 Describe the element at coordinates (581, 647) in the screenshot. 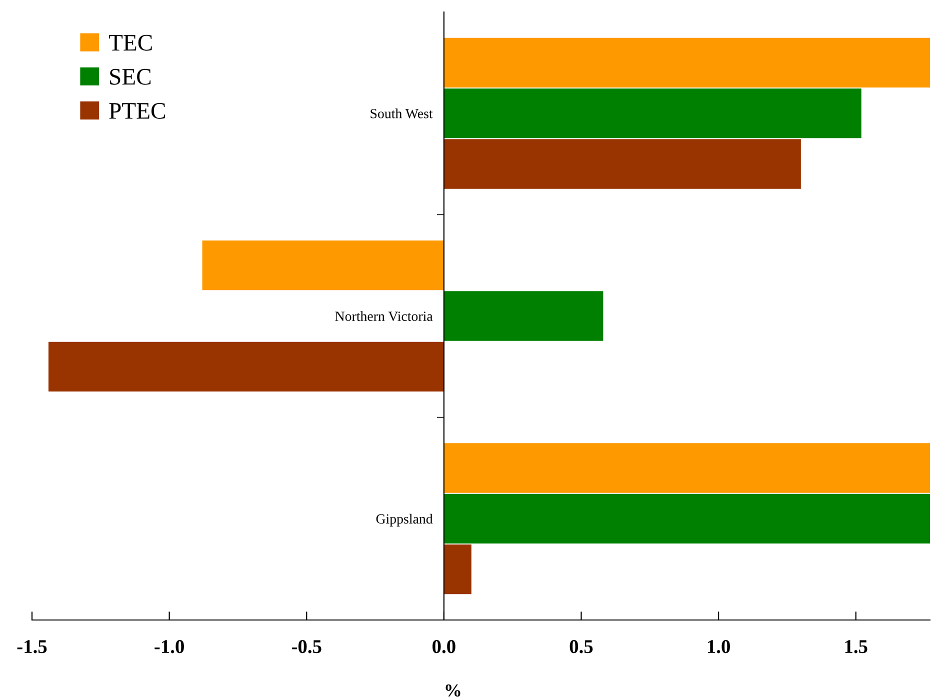

I see `x-tick-label: 0.5` at that location.